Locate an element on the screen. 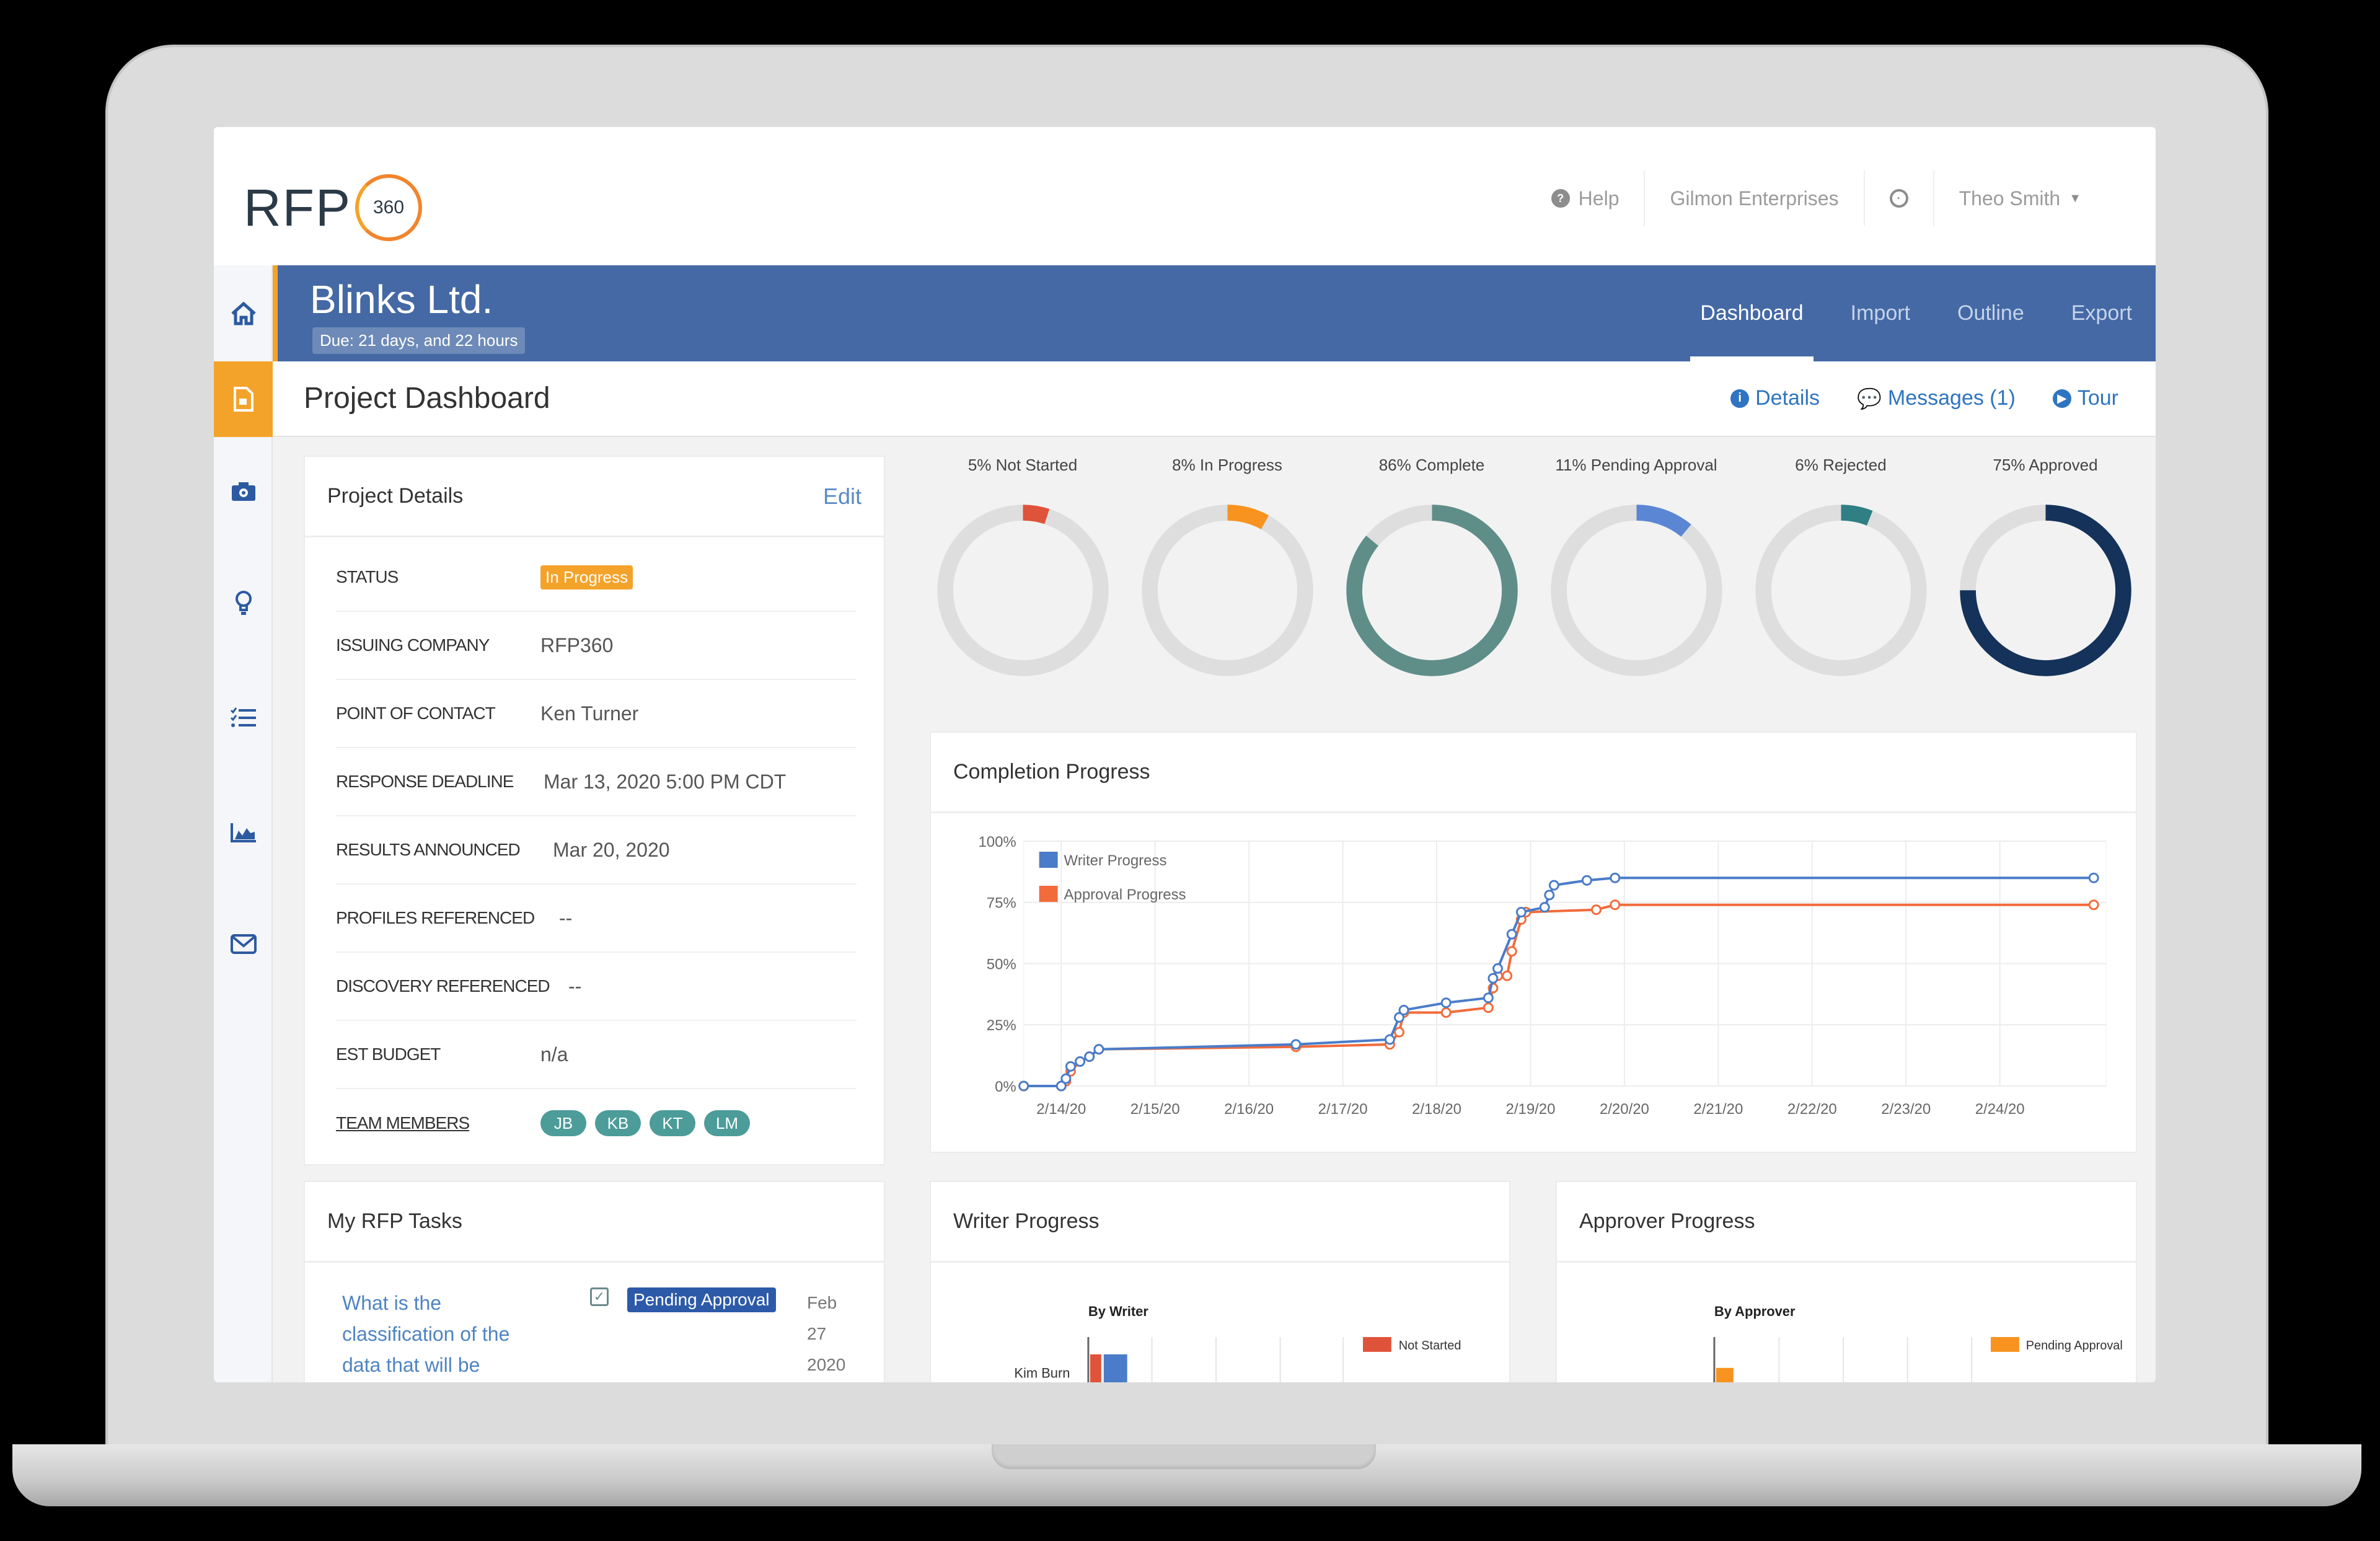 Image resolution: width=2380 pixels, height=1541 pixels. edit-link: Edit is located at coordinates (842, 496).